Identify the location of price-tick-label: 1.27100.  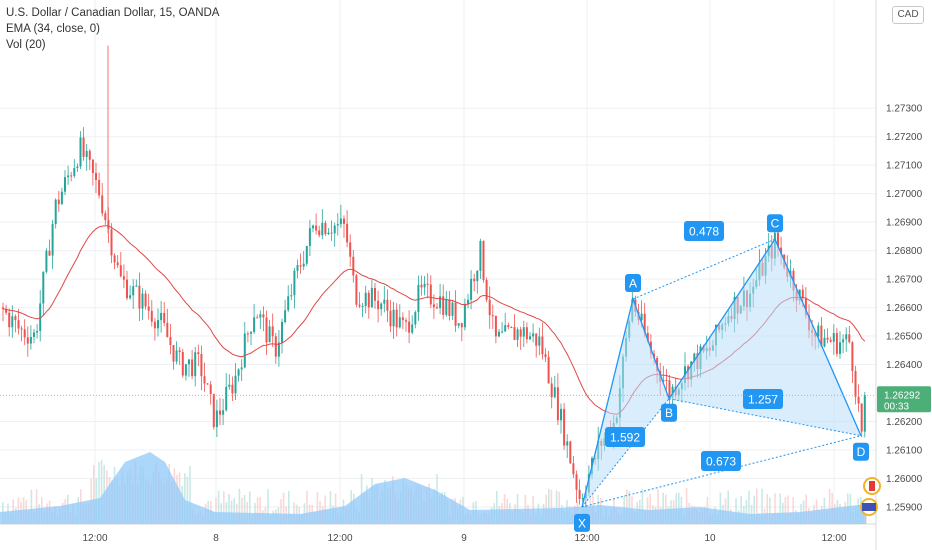
(904, 166).